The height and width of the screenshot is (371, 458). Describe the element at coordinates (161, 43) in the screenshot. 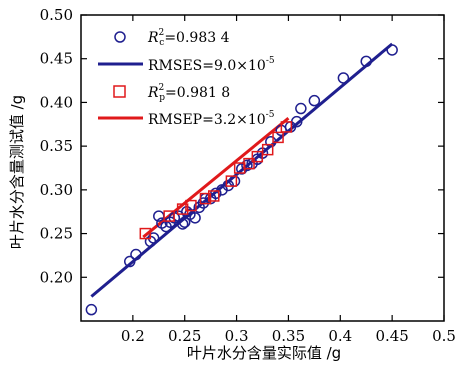

I see `legend-cal-sub: c` at that location.